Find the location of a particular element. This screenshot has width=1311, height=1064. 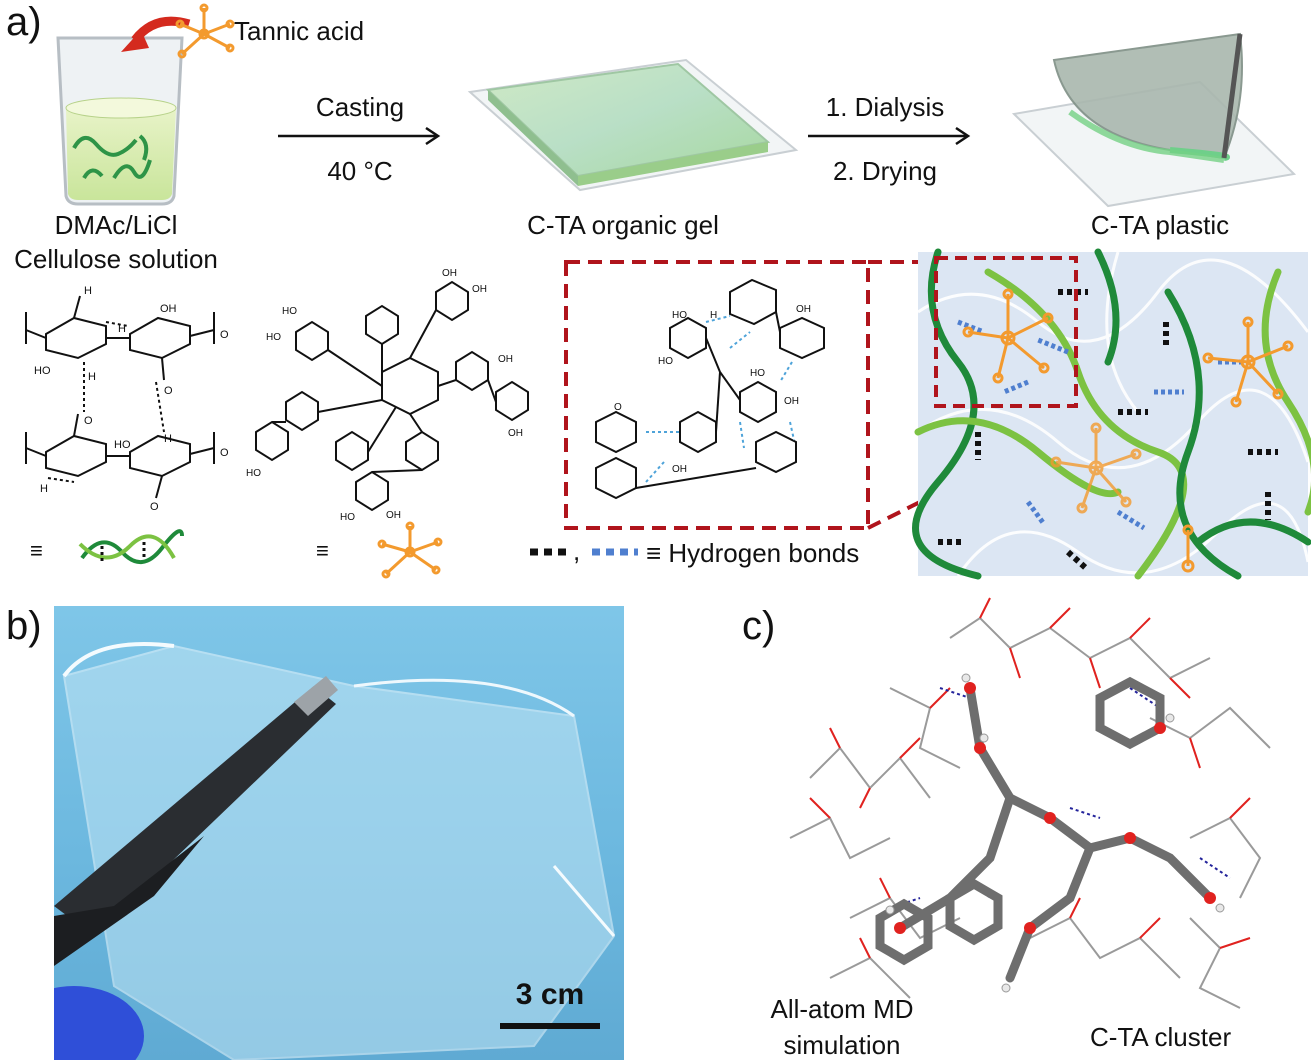

beaker-illustration is located at coordinates (120, 121).